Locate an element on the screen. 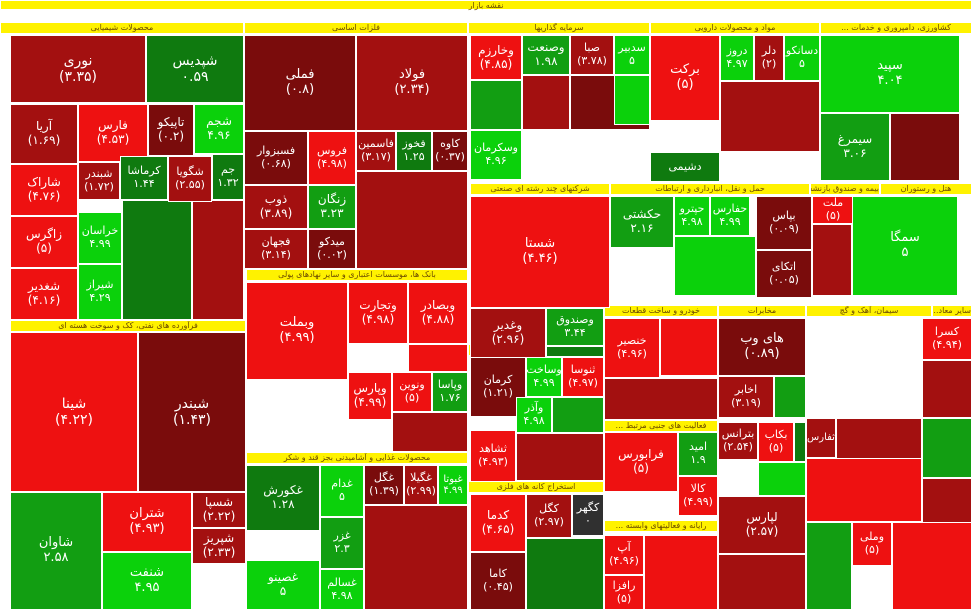 Image resolution: width=972 pixels, height=613 pixels. stock-tile: زنگان ۳.۲۳ is located at coordinates (332, 207).